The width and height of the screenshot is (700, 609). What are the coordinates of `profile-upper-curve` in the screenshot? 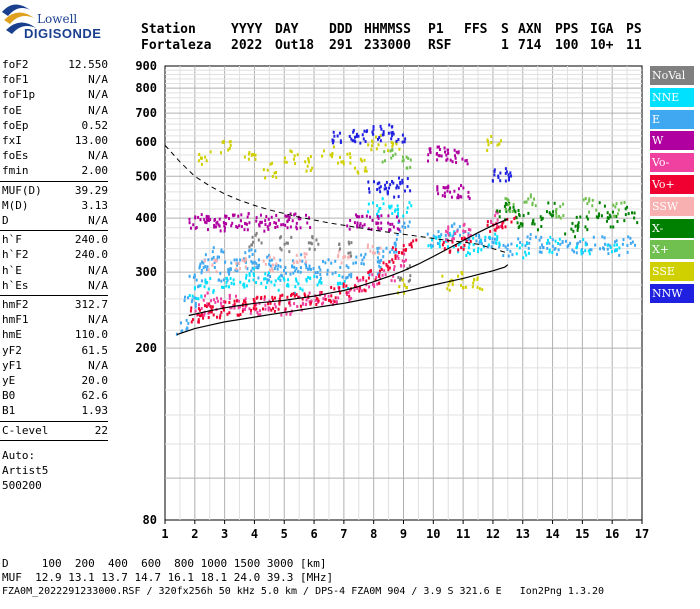 It's located at (348, 267).